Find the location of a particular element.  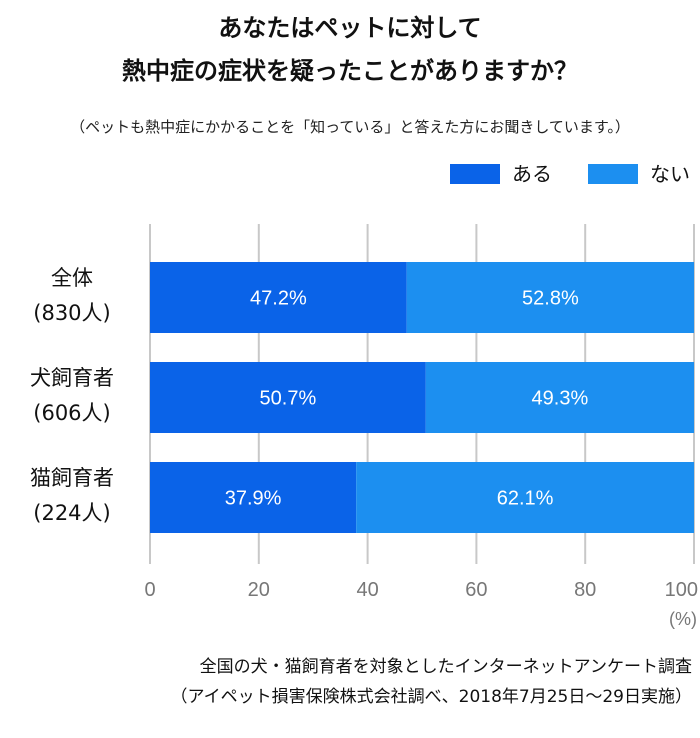

legend-swatch-no is located at coordinates (613, 174).